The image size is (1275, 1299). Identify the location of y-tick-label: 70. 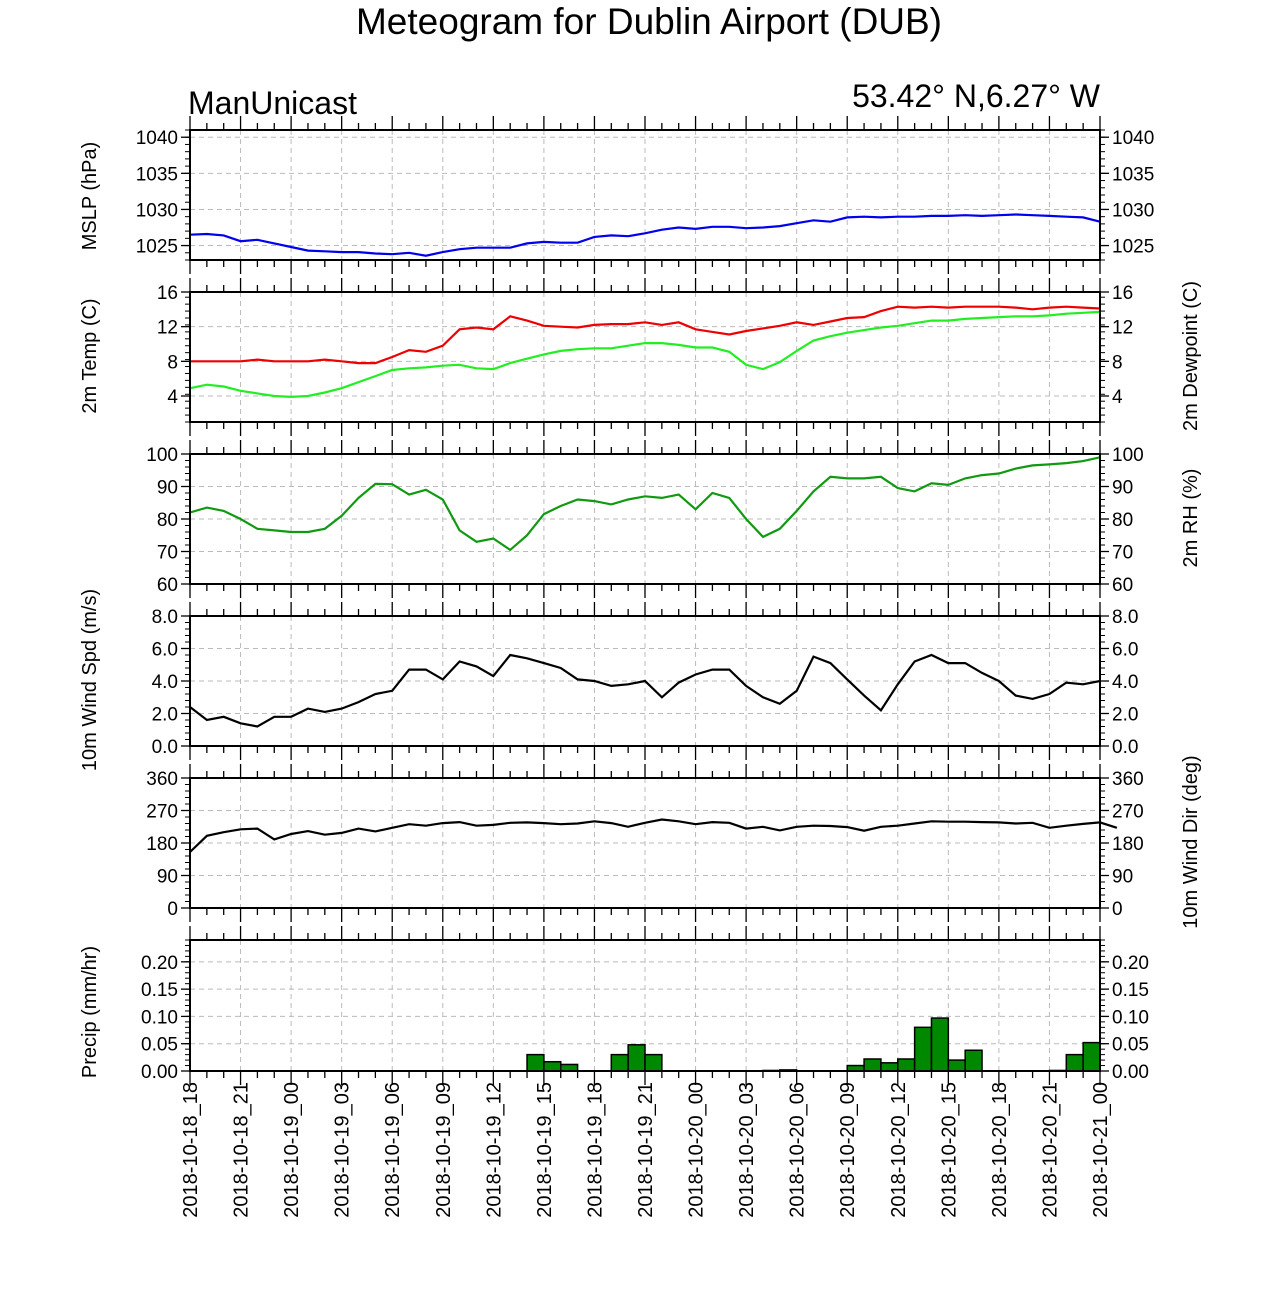
(167, 553).